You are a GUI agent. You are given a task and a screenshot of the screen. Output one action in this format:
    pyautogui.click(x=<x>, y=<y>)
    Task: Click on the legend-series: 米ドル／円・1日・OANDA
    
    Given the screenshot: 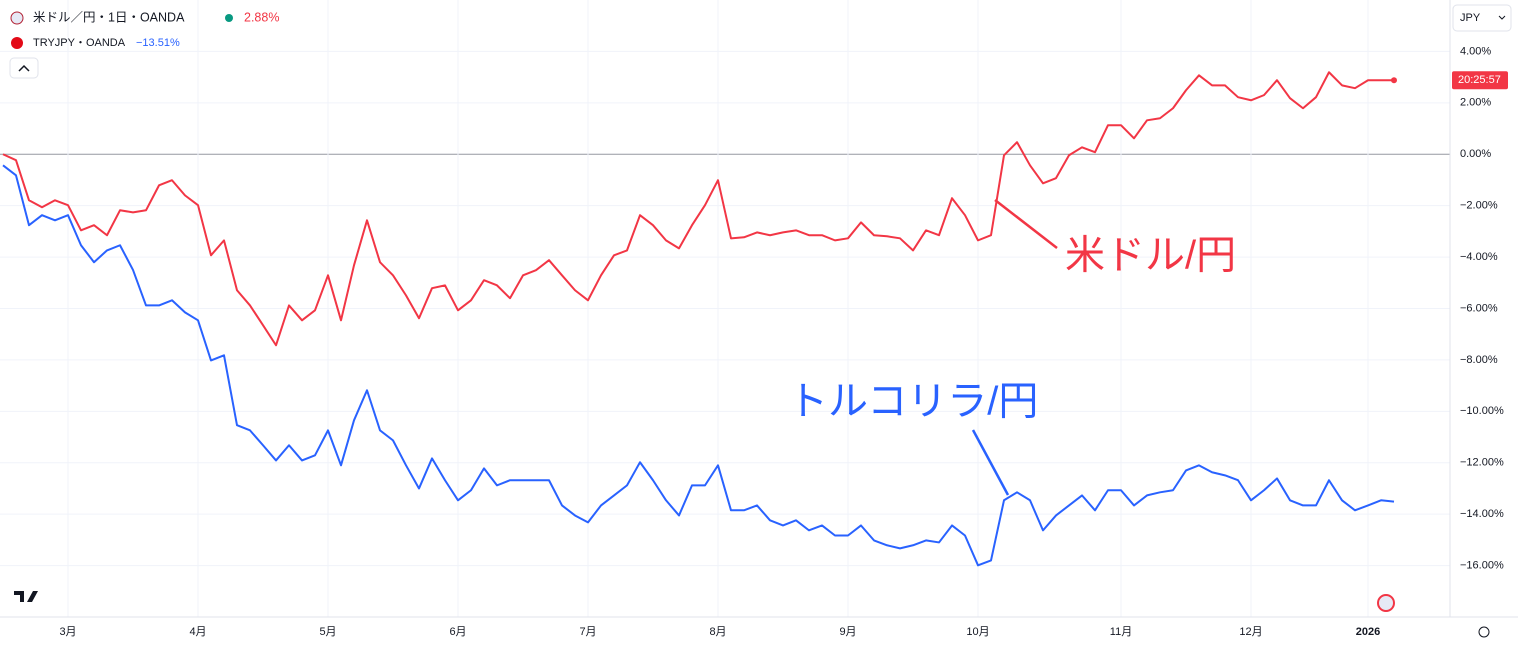 What is the action you would take?
    pyautogui.click(x=109, y=17)
    